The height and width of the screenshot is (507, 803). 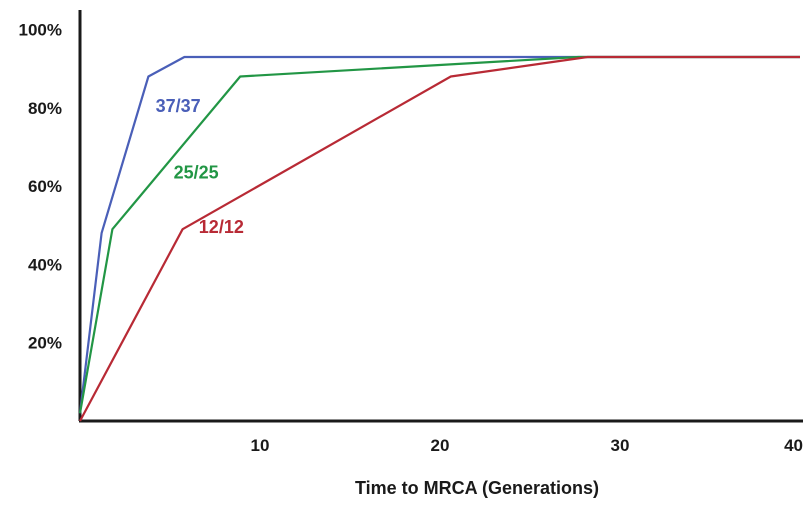 What do you see at coordinates (196, 172) in the screenshot?
I see `series-label-25-25: 25/25` at bounding box center [196, 172].